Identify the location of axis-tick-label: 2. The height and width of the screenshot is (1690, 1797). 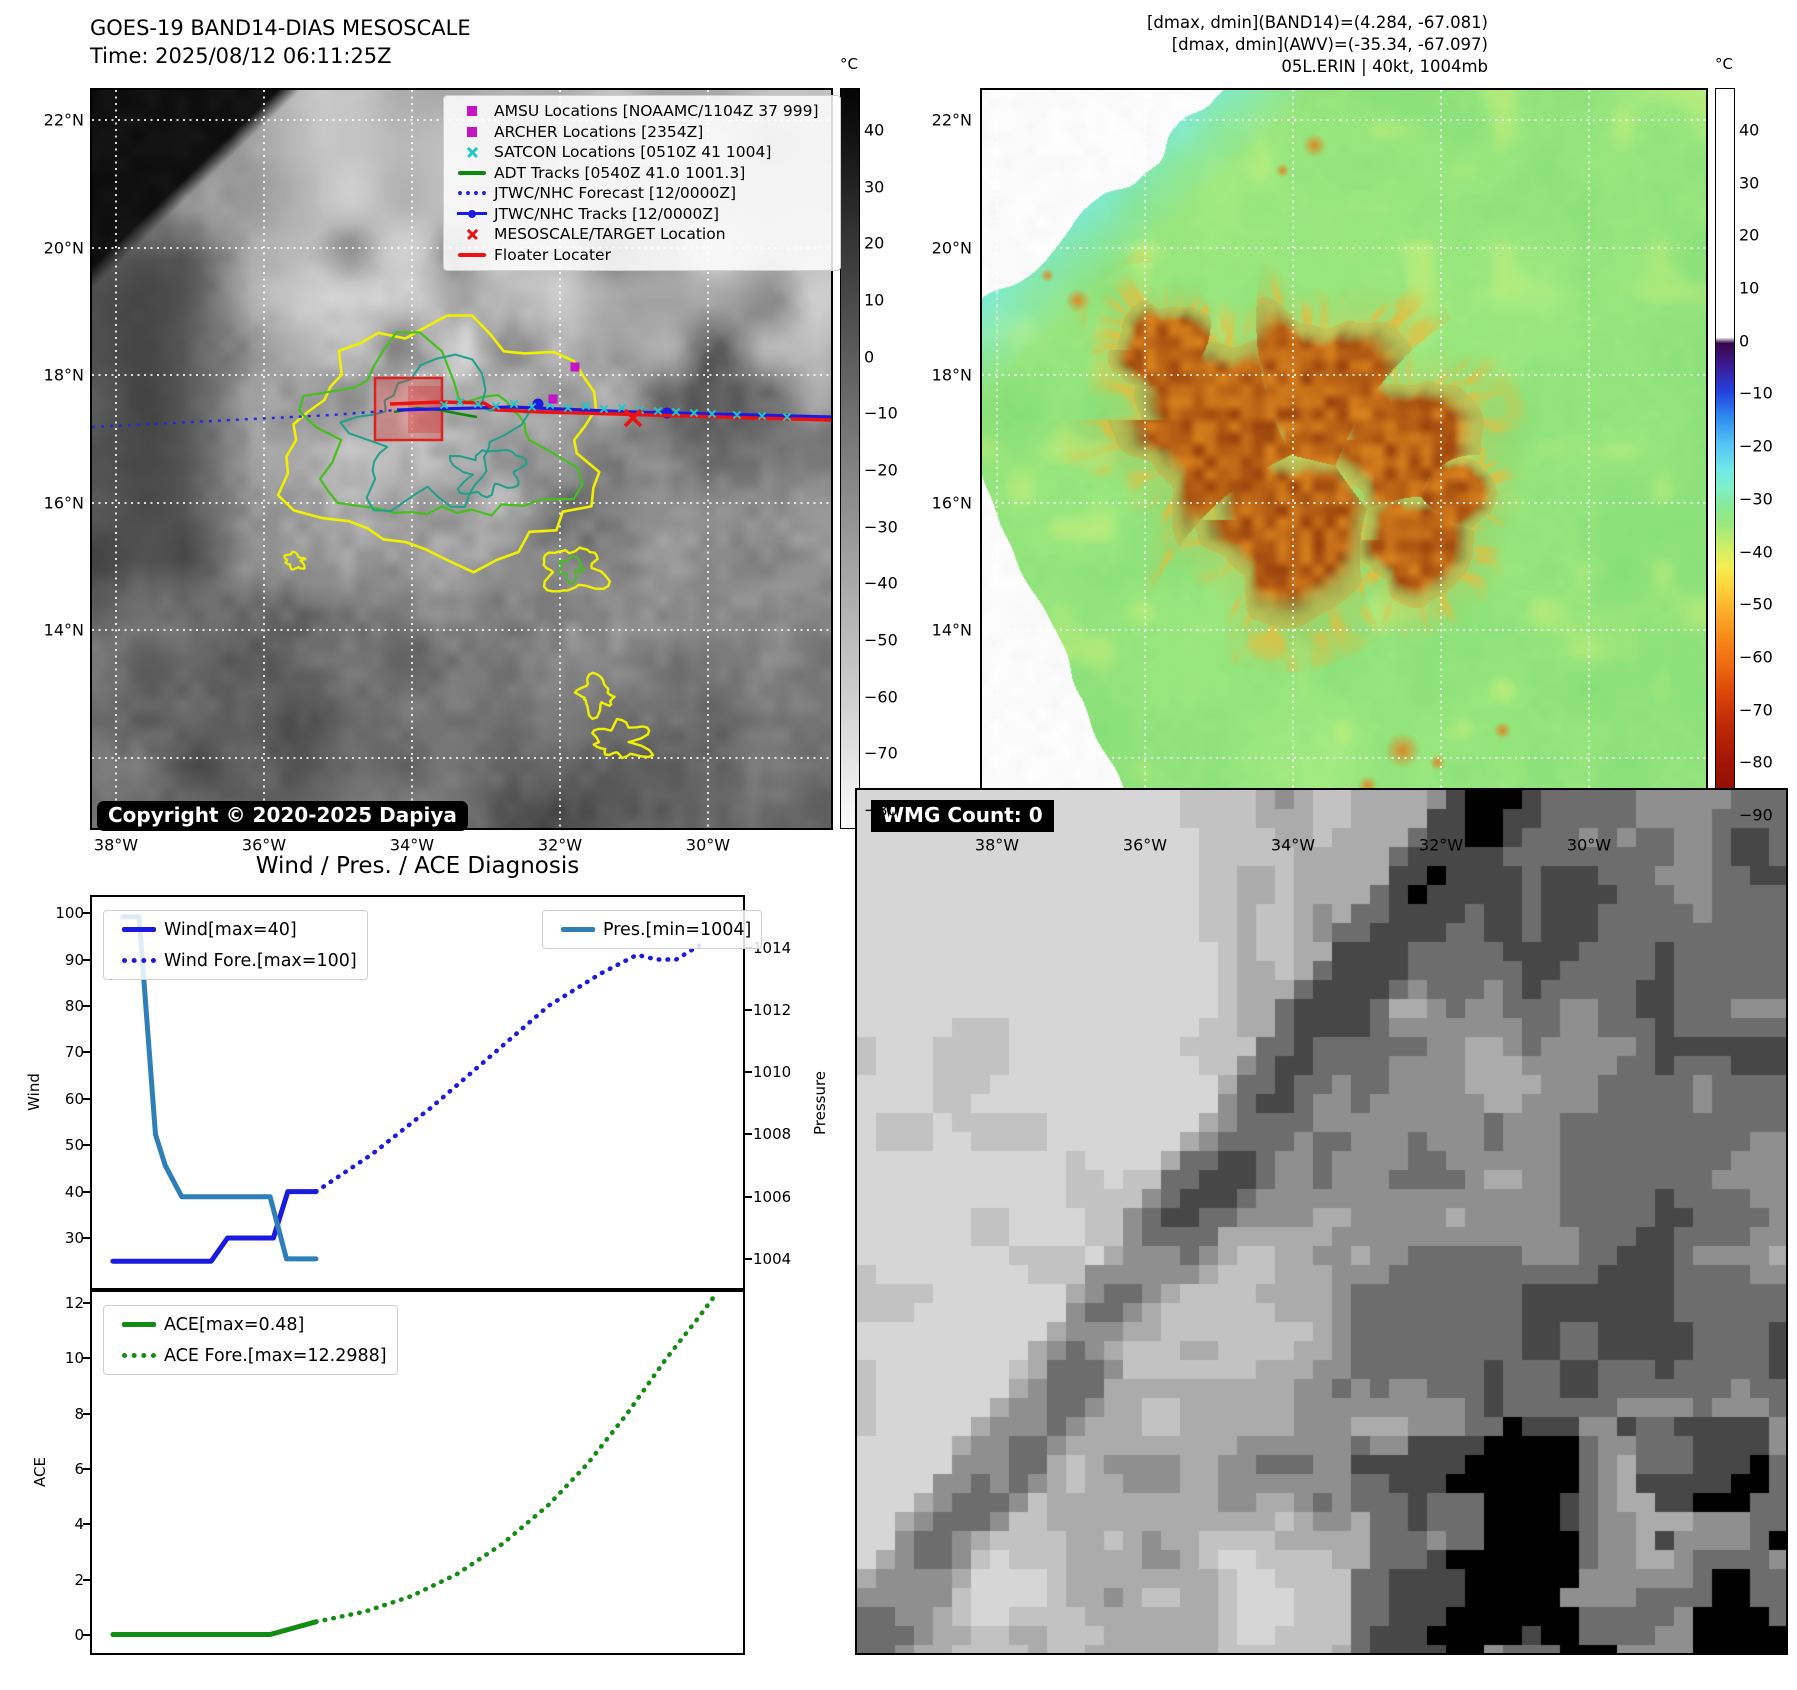
(79, 1579).